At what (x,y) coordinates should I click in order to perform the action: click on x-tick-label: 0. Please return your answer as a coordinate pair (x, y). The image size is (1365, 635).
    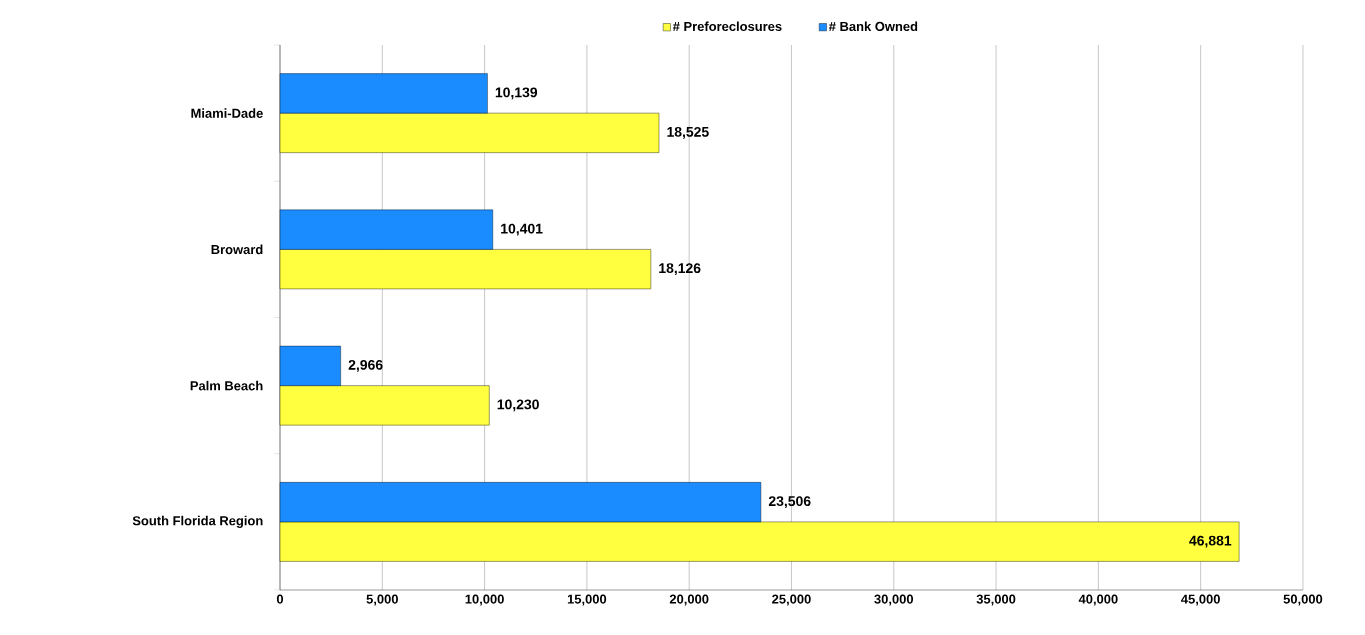
    Looking at the image, I should click on (280, 599).